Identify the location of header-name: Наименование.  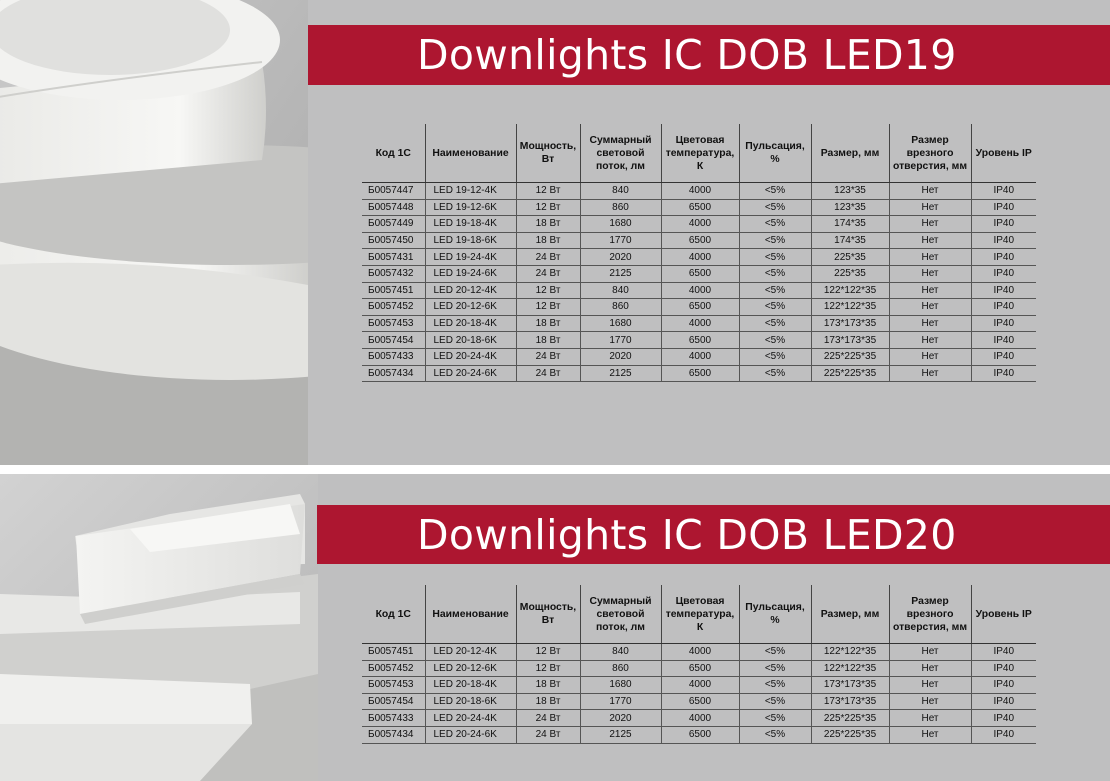
(470, 614).